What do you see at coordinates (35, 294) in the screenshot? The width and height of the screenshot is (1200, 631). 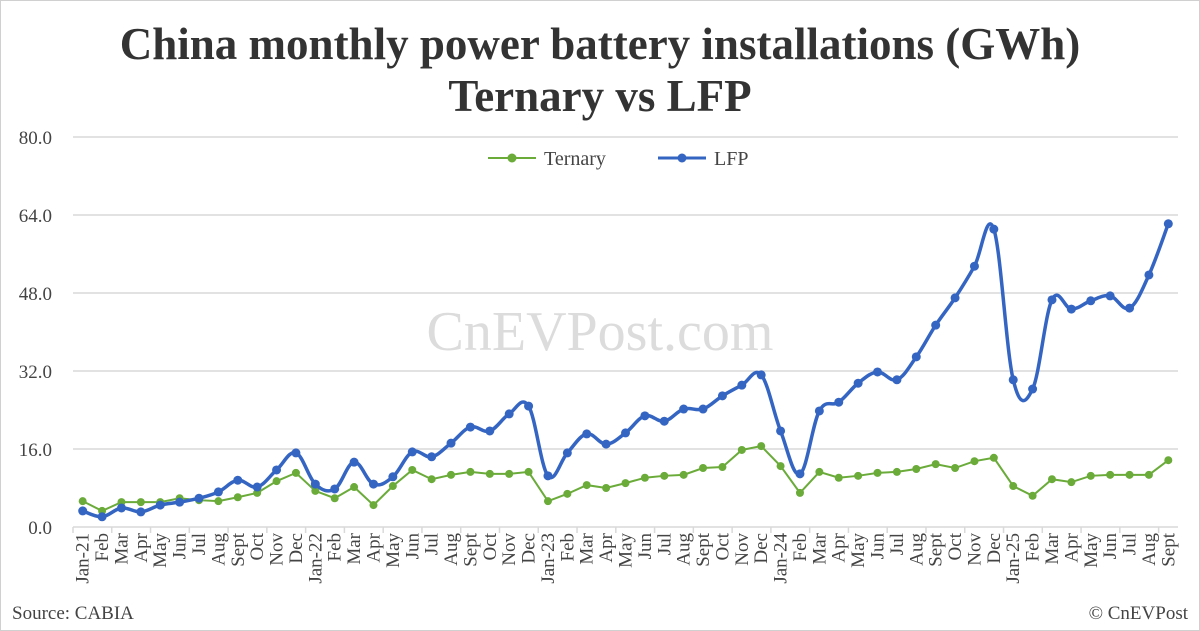 I see `y-tick-label: 48.0` at bounding box center [35, 294].